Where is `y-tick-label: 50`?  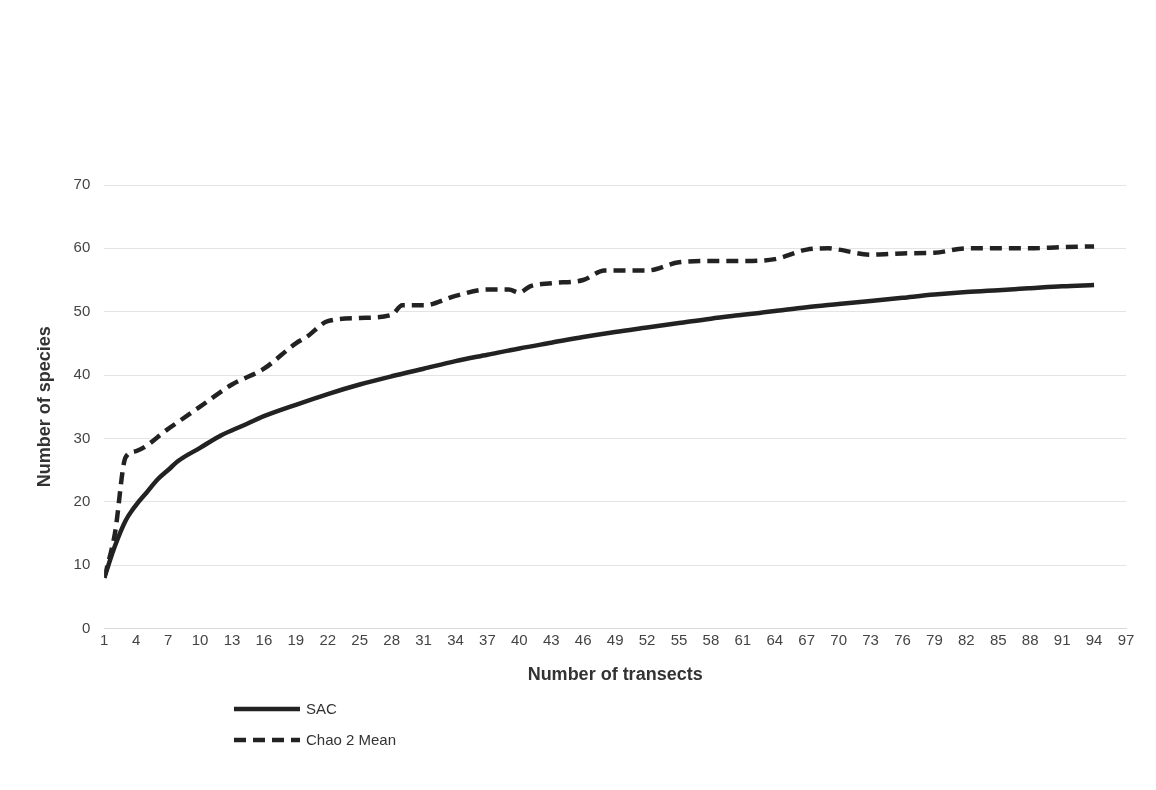
y-tick-label: 50 is located at coordinates (82, 310).